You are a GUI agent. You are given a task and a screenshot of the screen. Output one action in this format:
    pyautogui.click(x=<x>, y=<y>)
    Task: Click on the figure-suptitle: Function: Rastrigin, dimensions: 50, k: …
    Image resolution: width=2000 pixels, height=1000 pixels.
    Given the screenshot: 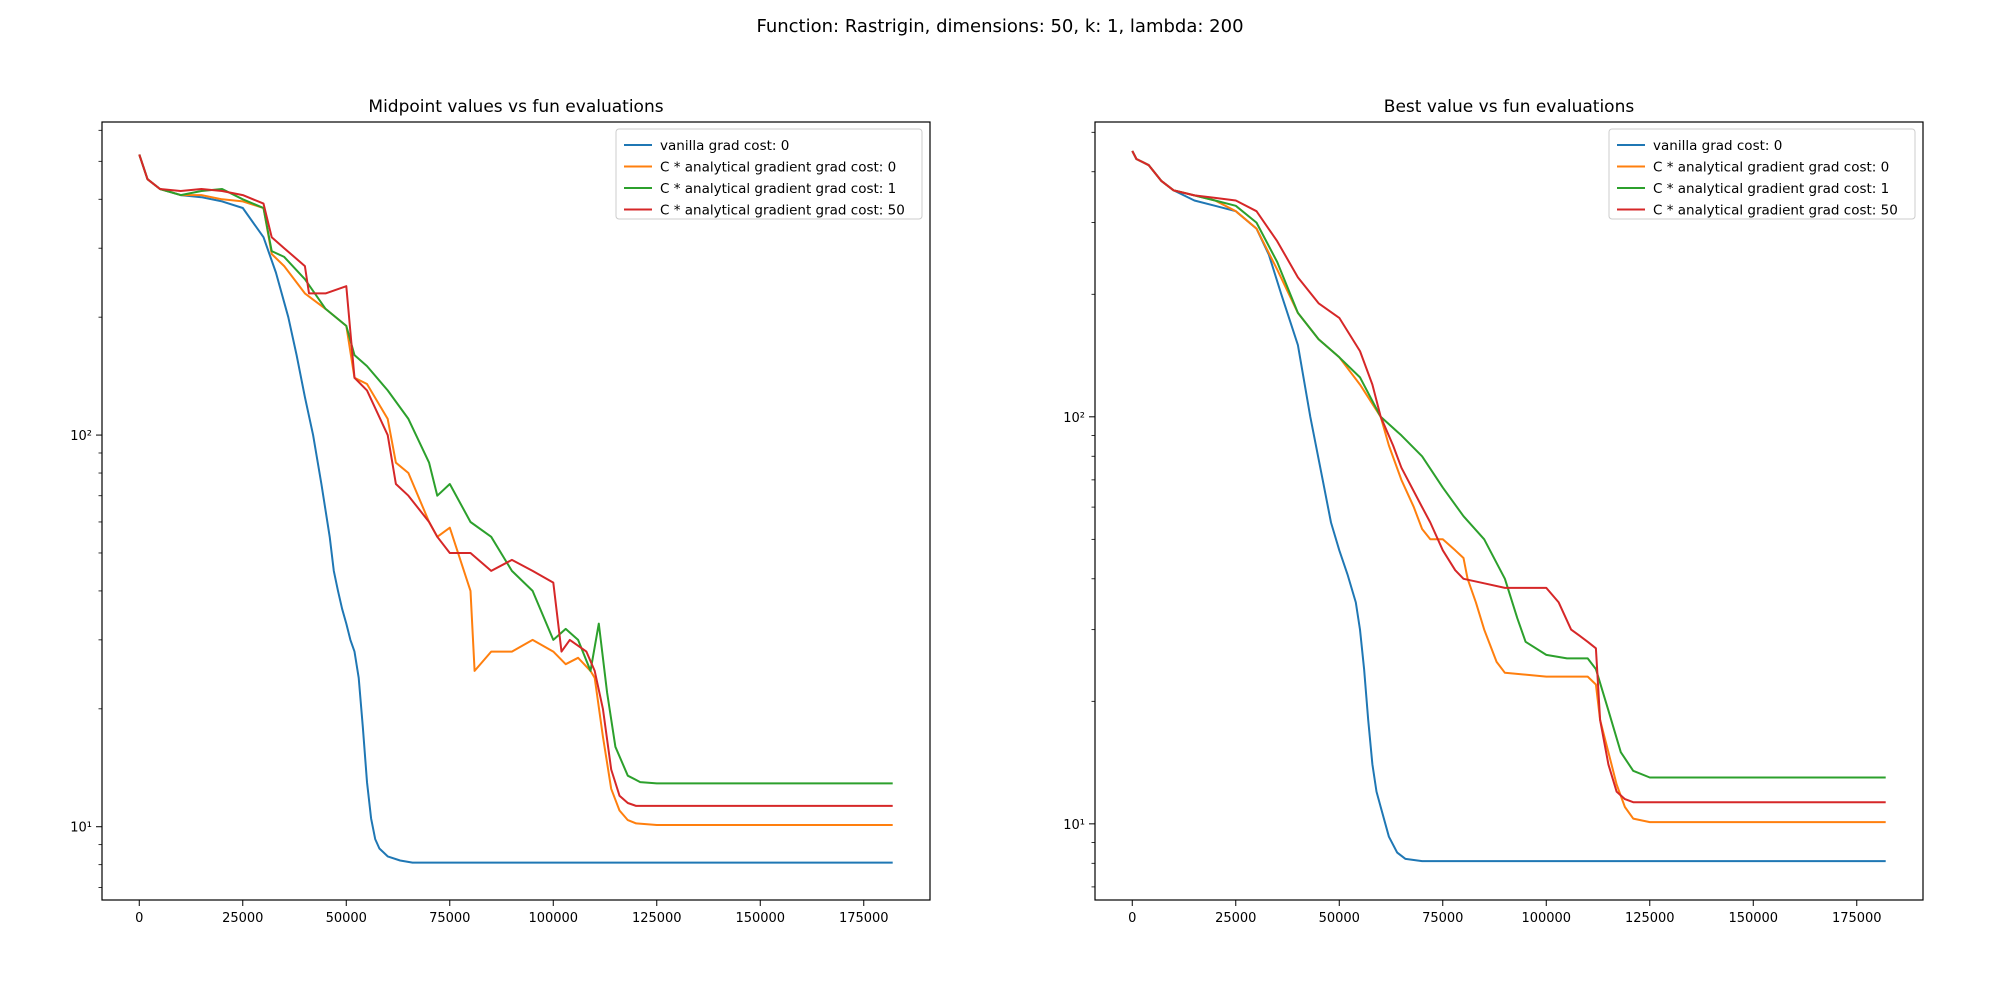 What is the action you would take?
    pyautogui.click(x=1000, y=26)
    